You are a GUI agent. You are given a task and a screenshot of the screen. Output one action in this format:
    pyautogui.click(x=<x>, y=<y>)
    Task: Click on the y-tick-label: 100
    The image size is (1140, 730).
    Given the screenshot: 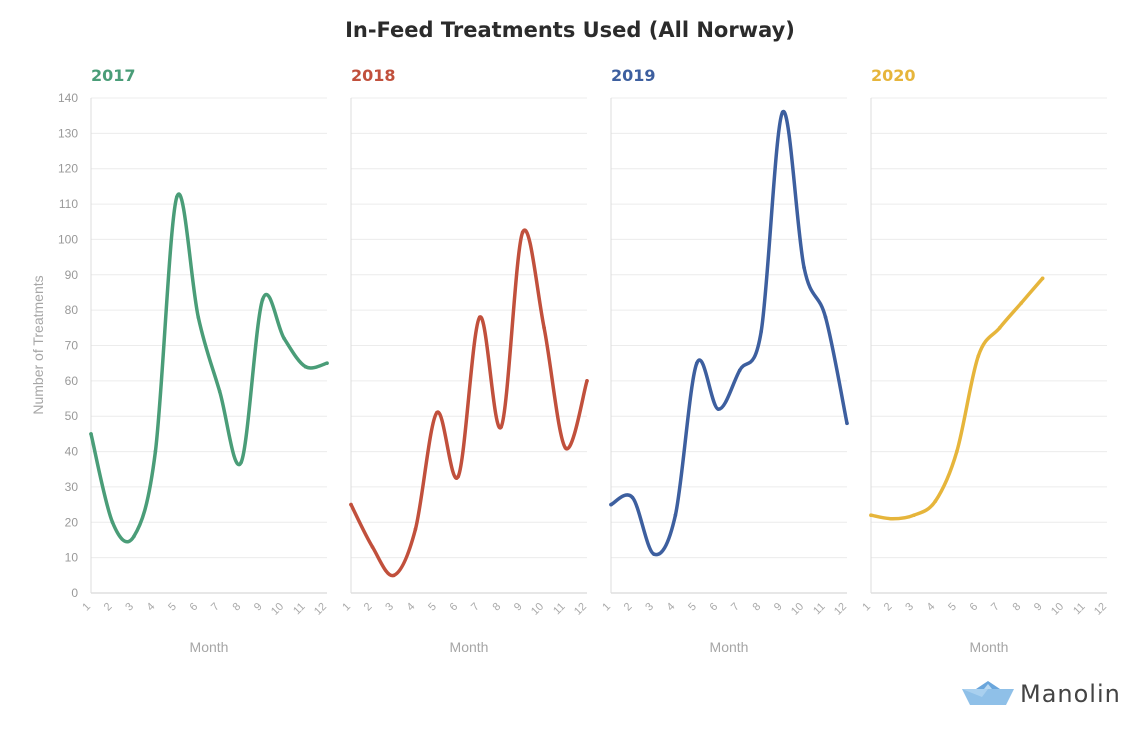 What is the action you would take?
    pyautogui.click(x=68, y=239)
    